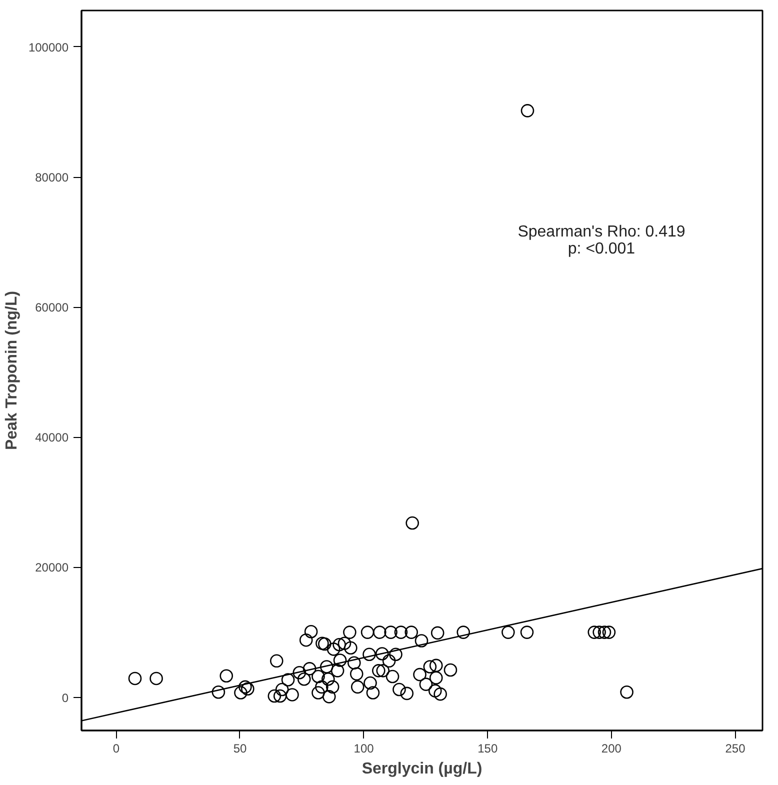  I want to click on y-tick-label: 60000, so click(52, 307).